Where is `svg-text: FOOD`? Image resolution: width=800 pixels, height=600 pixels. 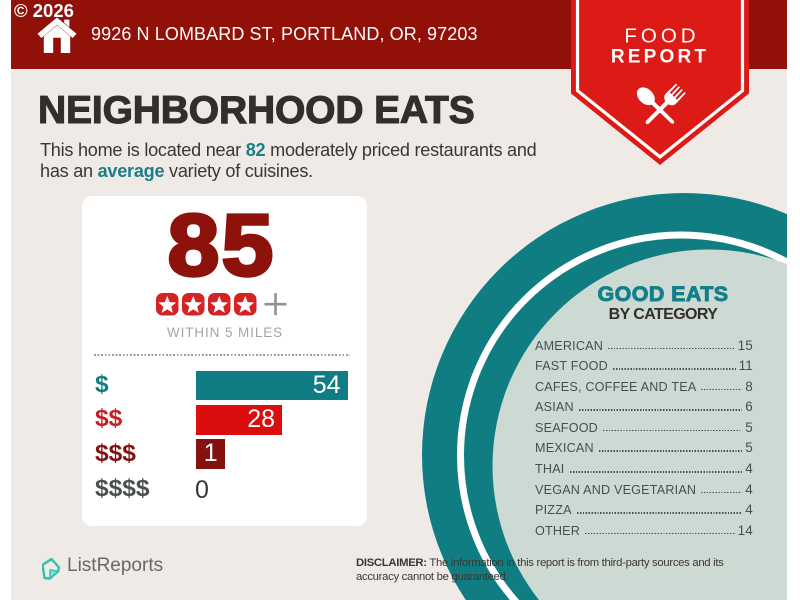
svg-text: FOOD is located at coordinates (661, 36).